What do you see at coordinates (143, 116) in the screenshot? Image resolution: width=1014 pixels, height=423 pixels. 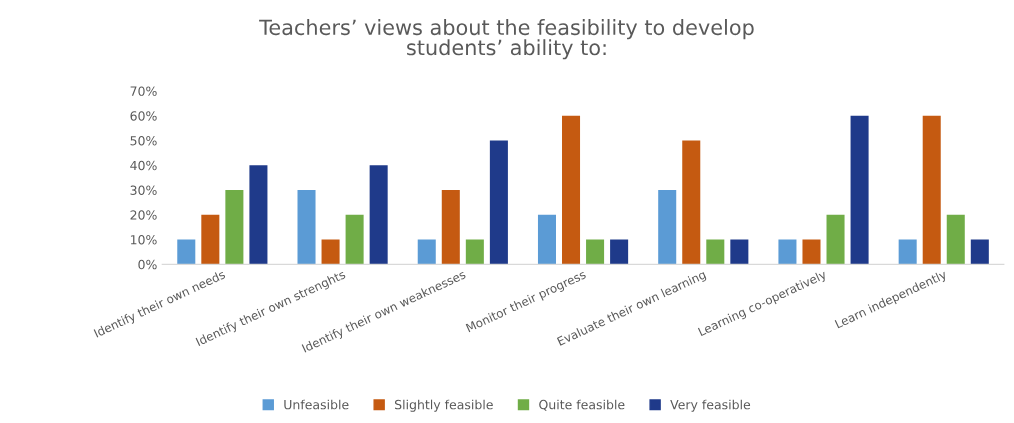 I see `y-tick-label: 60%` at bounding box center [143, 116].